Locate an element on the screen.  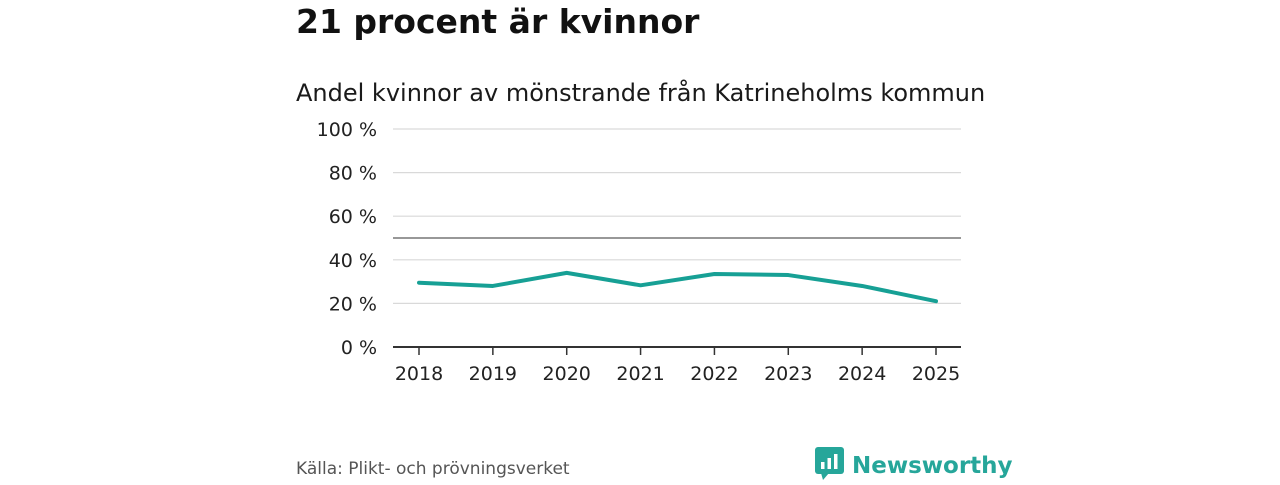
y-tick-label: 20 % is located at coordinates (353, 304).